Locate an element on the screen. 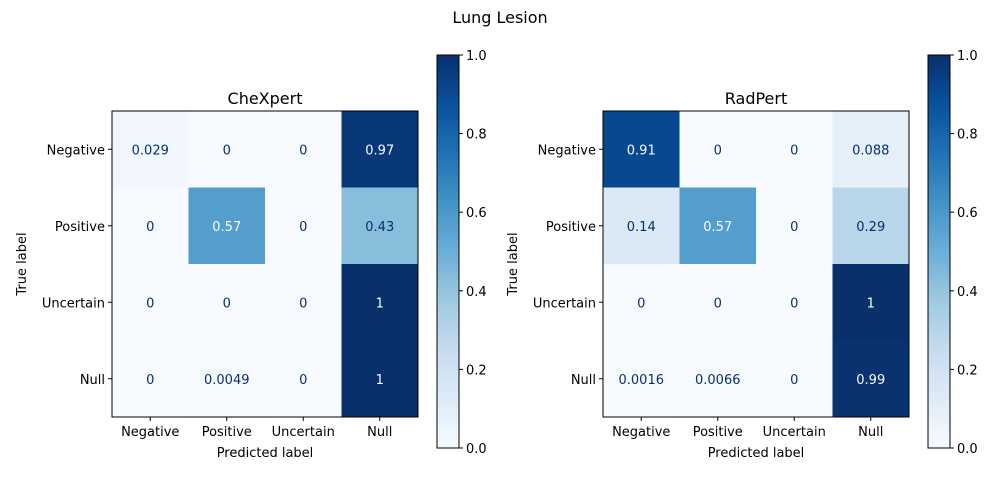 The image size is (1000, 500). cell-value-label: 0.43 is located at coordinates (379, 227).